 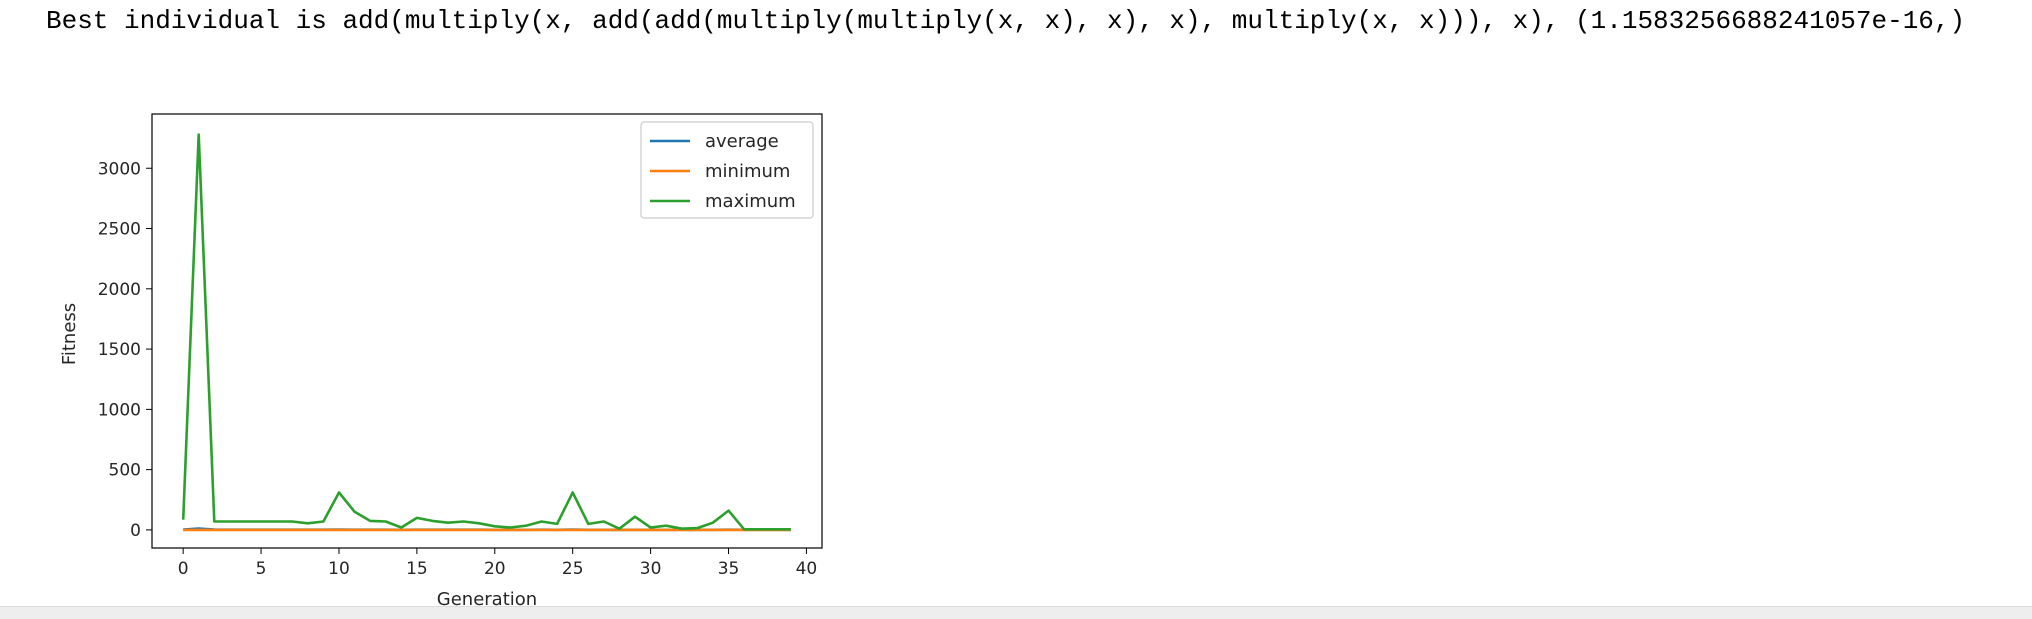 What do you see at coordinates (125, 471) in the screenshot?
I see `y-tick-label: 500` at bounding box center [125, 471].